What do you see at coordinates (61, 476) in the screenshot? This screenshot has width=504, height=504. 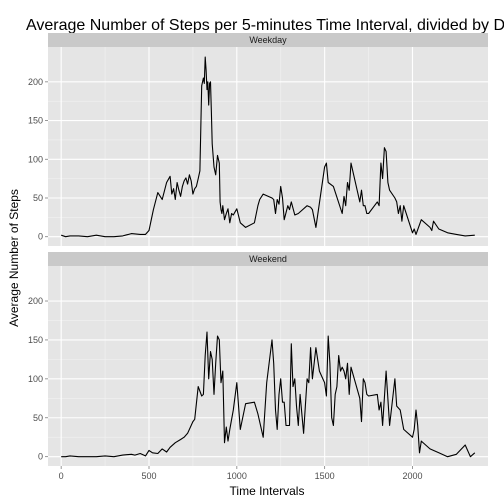 I see `x-tick-label: 0` at bounding box center [61, 476].